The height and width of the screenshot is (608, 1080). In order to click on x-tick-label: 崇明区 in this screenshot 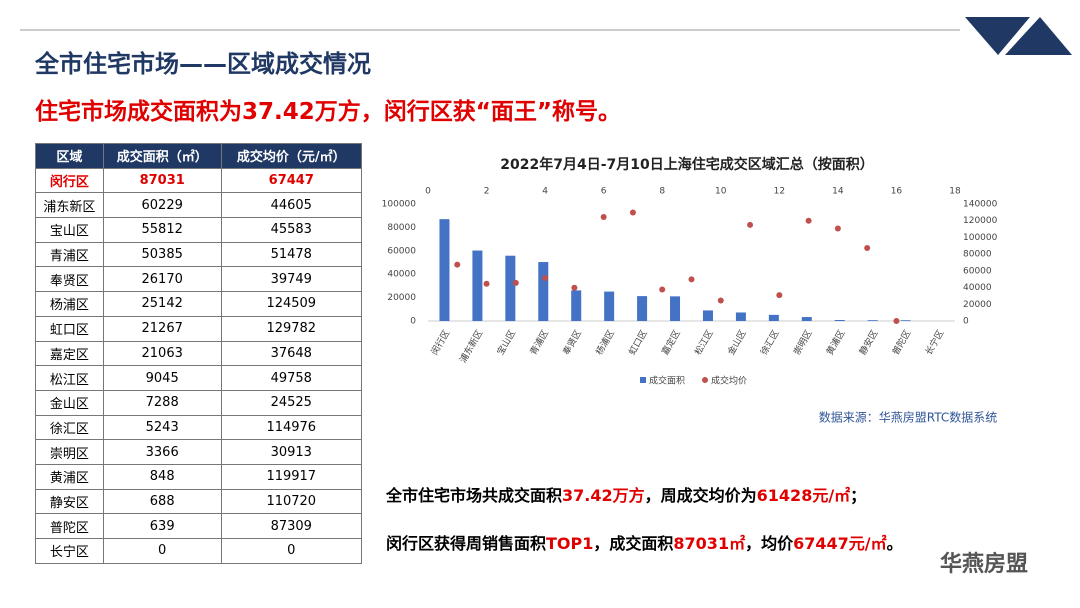, I will do `click(803, 342)`.